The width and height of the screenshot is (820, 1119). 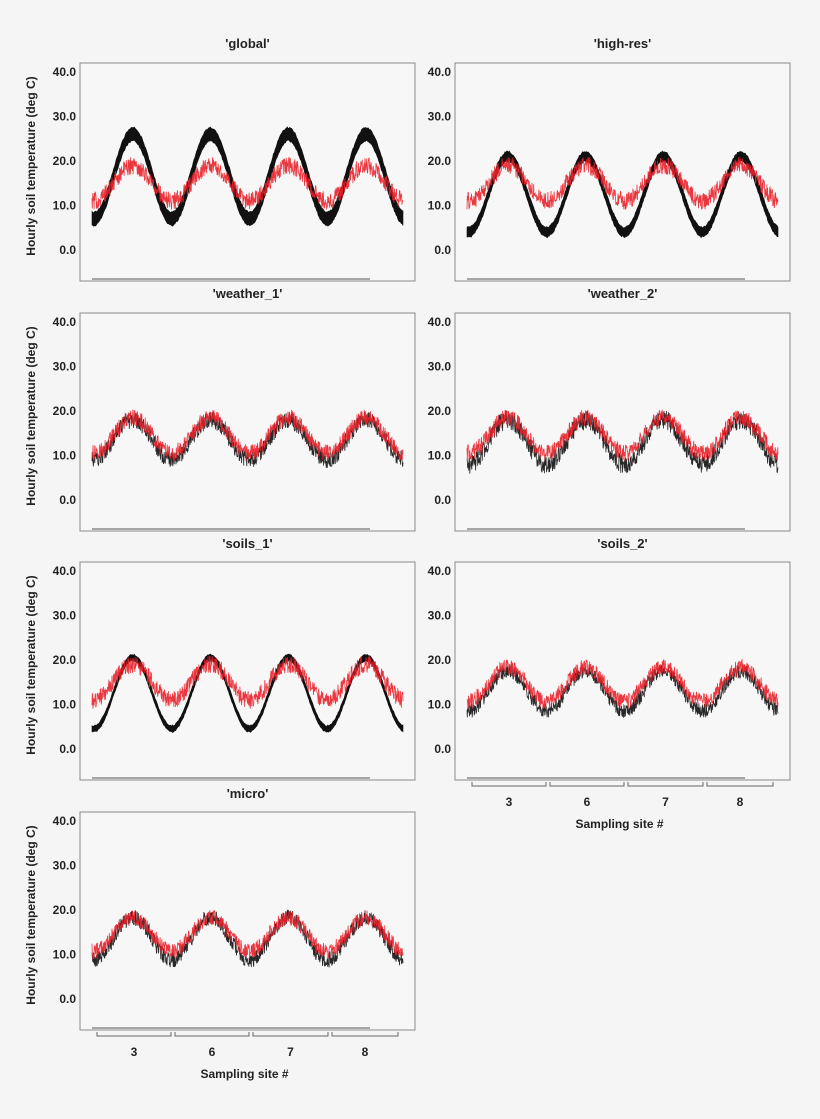 I want to click on chart-panel: 'weather_2' 40.0 30.0 20.0 10.0 0.0, so click(x=609, y=409).